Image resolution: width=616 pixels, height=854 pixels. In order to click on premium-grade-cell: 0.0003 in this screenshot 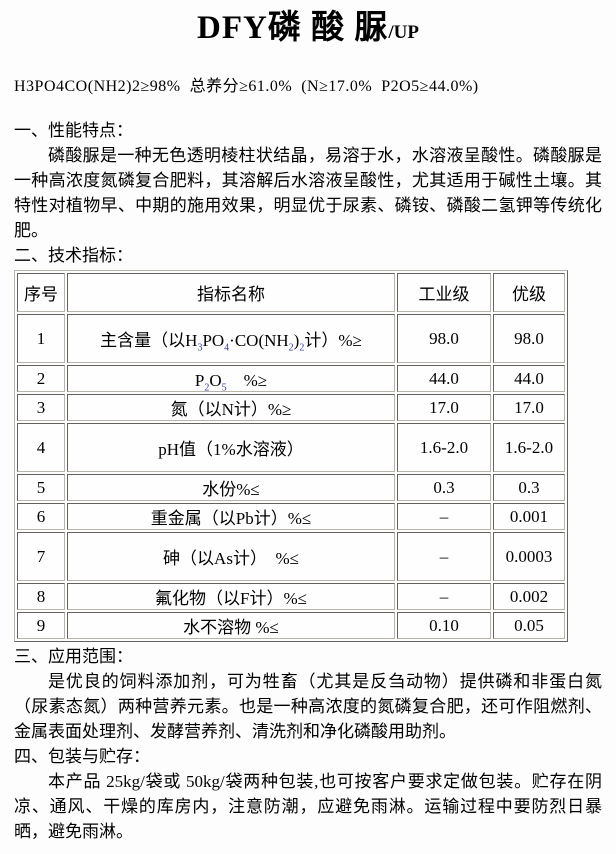, I will do `click(529, 556)`.